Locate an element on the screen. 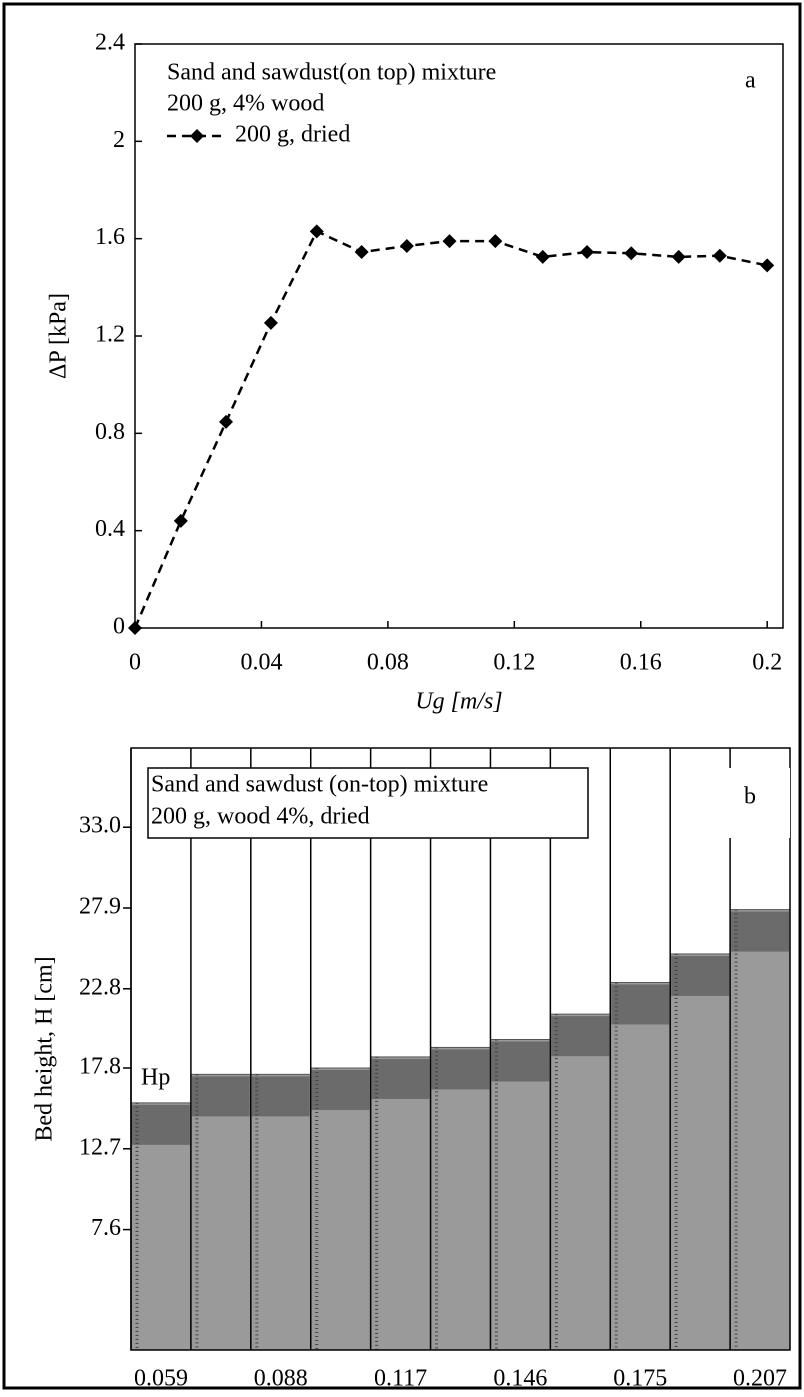  annotation: Sand and sawdust (on-top) mixture is located at coordinates (319, 785).